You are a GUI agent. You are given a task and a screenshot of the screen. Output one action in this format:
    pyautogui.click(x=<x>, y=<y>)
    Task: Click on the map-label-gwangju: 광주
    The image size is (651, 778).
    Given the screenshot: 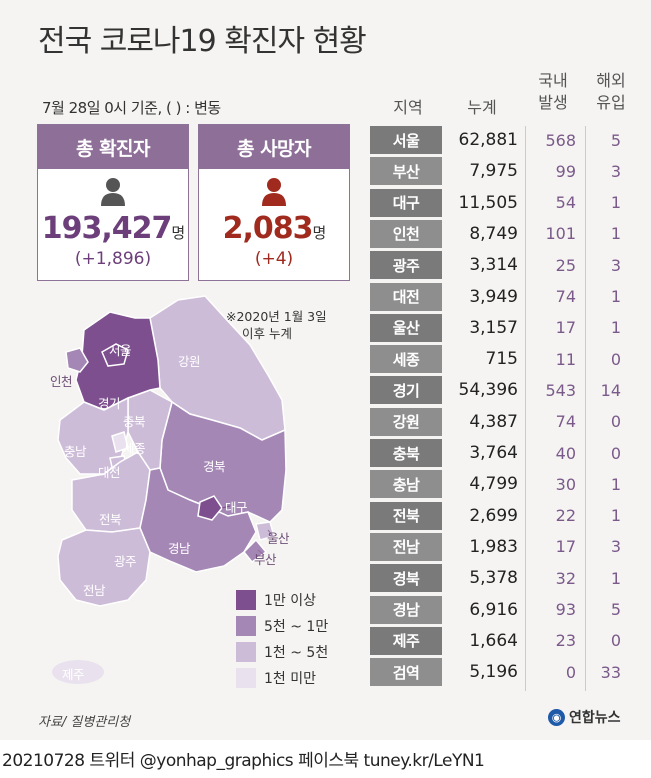 What is the action you would take?
    pyautogui.click(x=125, y=561)
    